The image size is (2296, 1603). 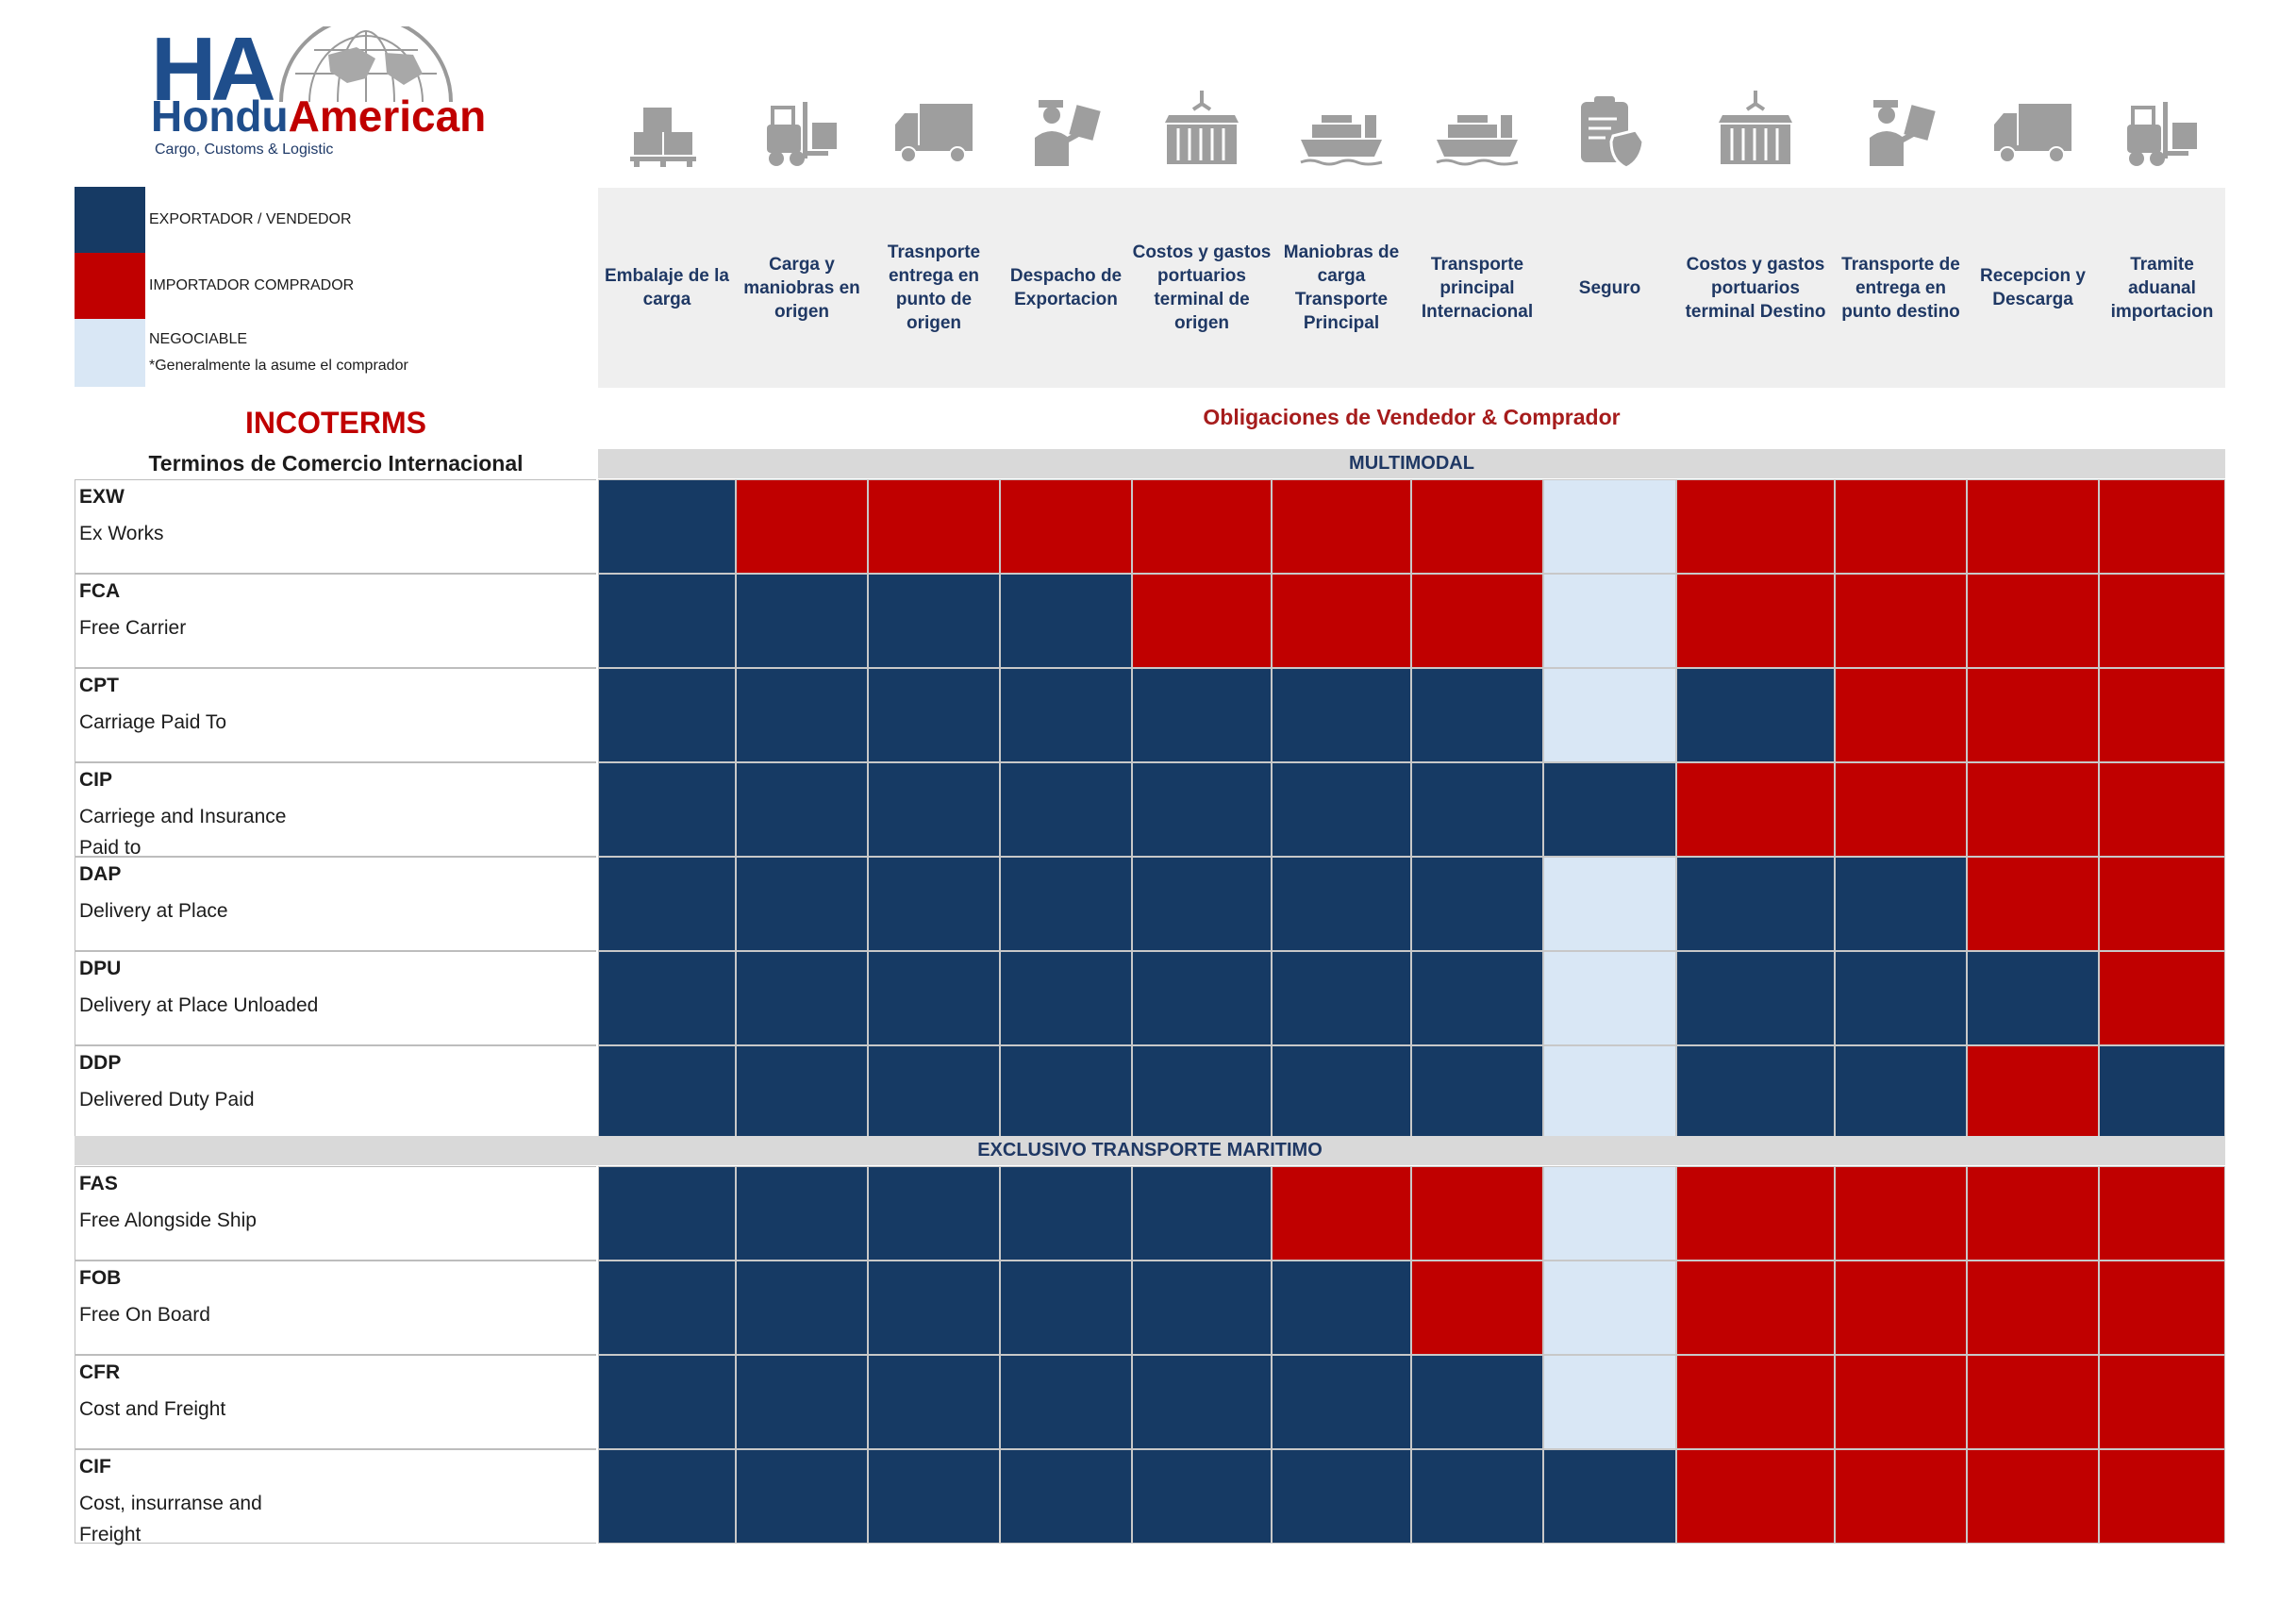 I want to click on legend-negotiable-swatch, so click(x=110, y=353).